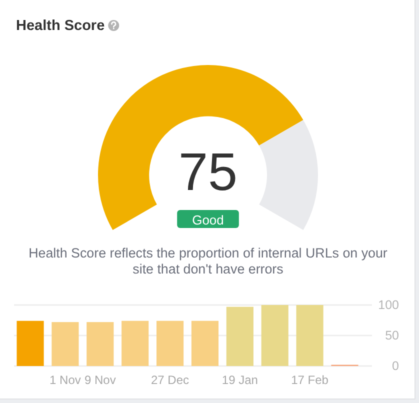 The height and width of the screenshot is (403, 419). Describe the element at coordinates (389, 305) in the screenshot. I see `y-tick-label: 100` at that location.